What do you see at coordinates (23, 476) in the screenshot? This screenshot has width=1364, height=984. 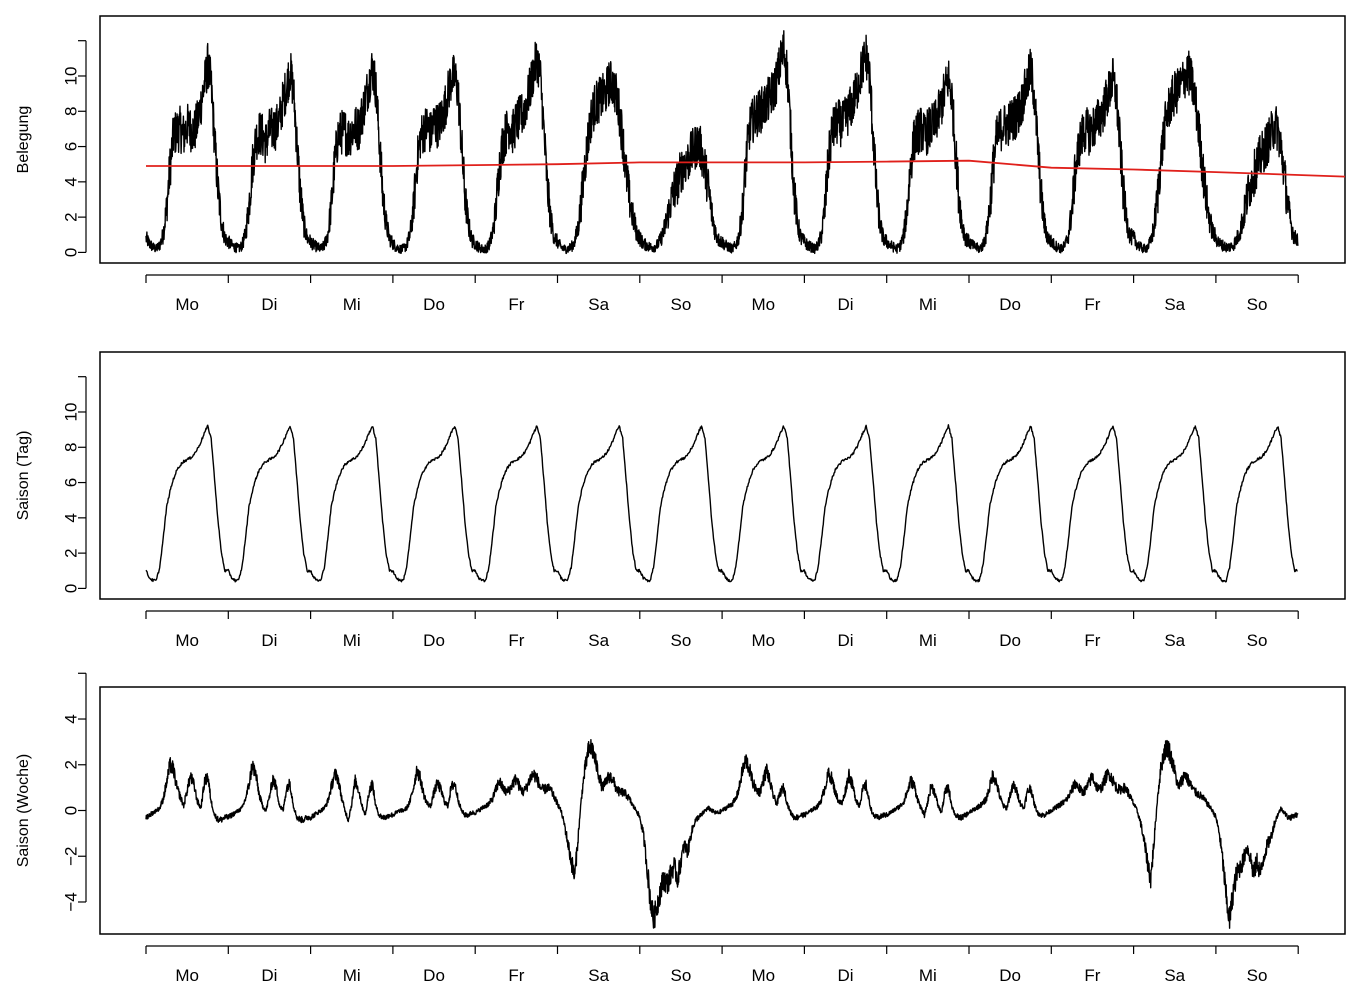 I see `y-axis-label: Saison (Tag)` at bounding box center [23, 476].